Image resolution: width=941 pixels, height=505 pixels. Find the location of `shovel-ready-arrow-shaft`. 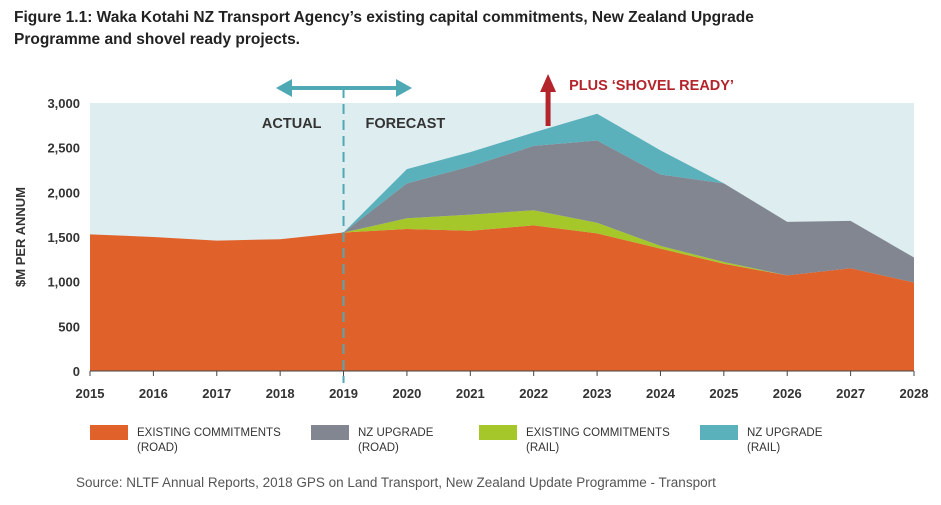

shovel-ready-arrow-shaft is located at coordinates (548, 108).